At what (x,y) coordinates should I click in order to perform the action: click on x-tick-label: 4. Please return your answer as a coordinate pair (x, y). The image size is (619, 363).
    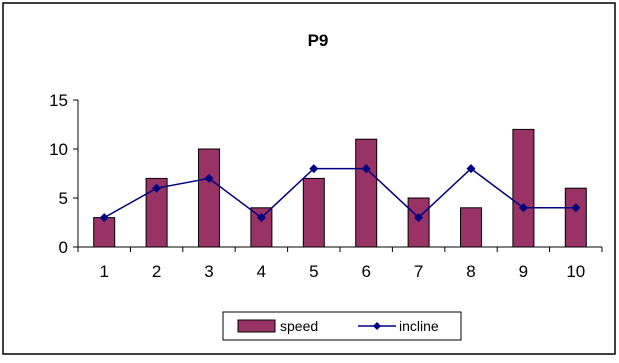
    Looking at the image, I should click on (261, 271).